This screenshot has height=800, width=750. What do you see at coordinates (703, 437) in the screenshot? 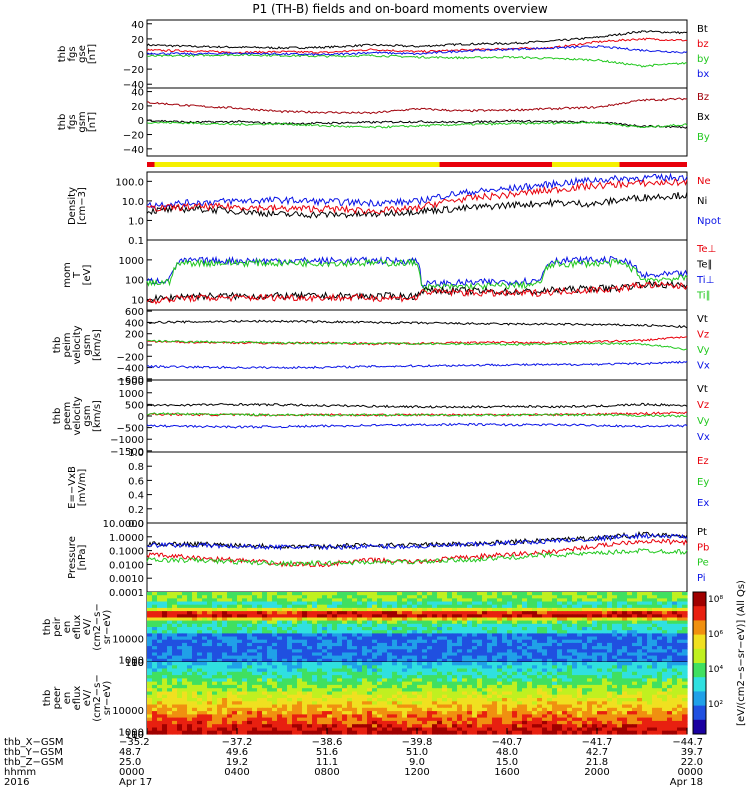
I see `legend-label: Vx` at bounding box center [703, 437].